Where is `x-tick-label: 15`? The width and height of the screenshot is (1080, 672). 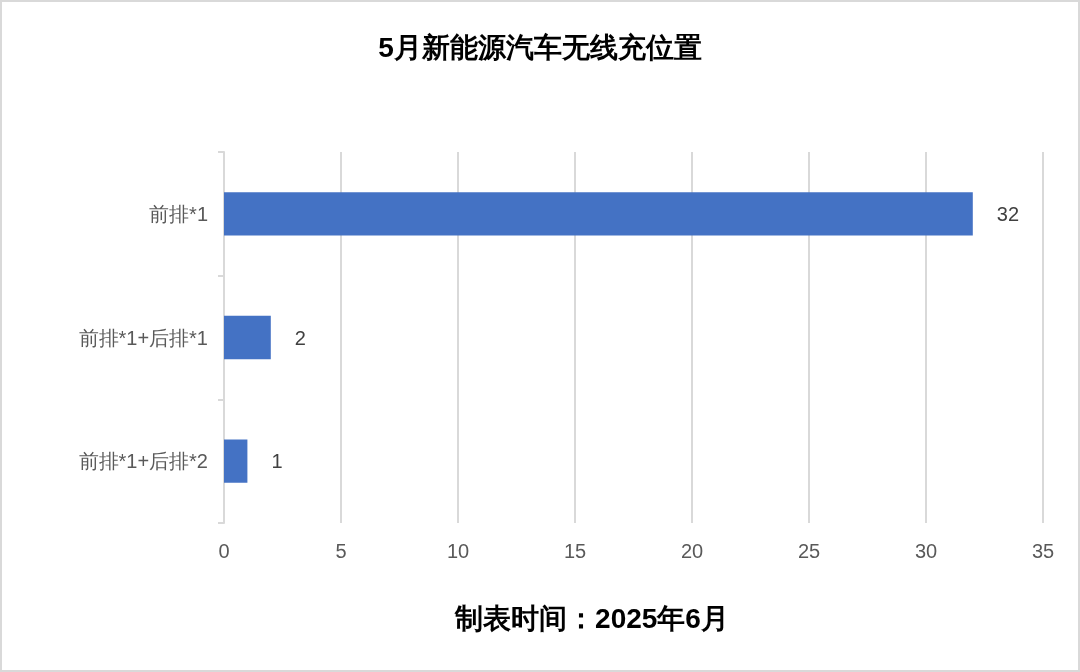 x-tick-label: 15 is located at coordinates (575, 551).